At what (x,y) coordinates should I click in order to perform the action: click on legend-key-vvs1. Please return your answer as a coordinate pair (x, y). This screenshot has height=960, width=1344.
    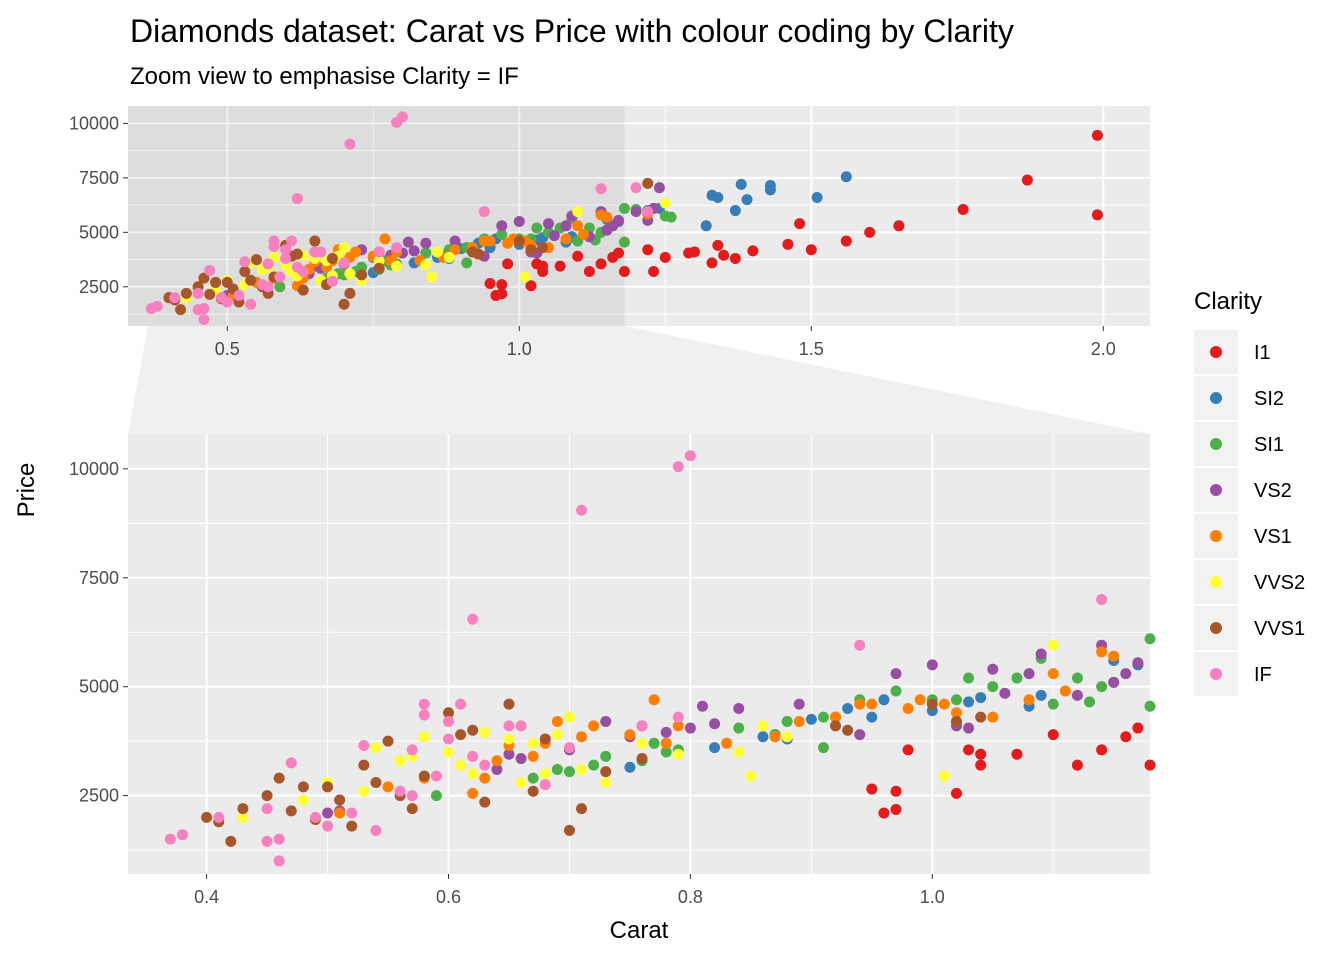
    Looking at the image, I should click on (1216, 628).